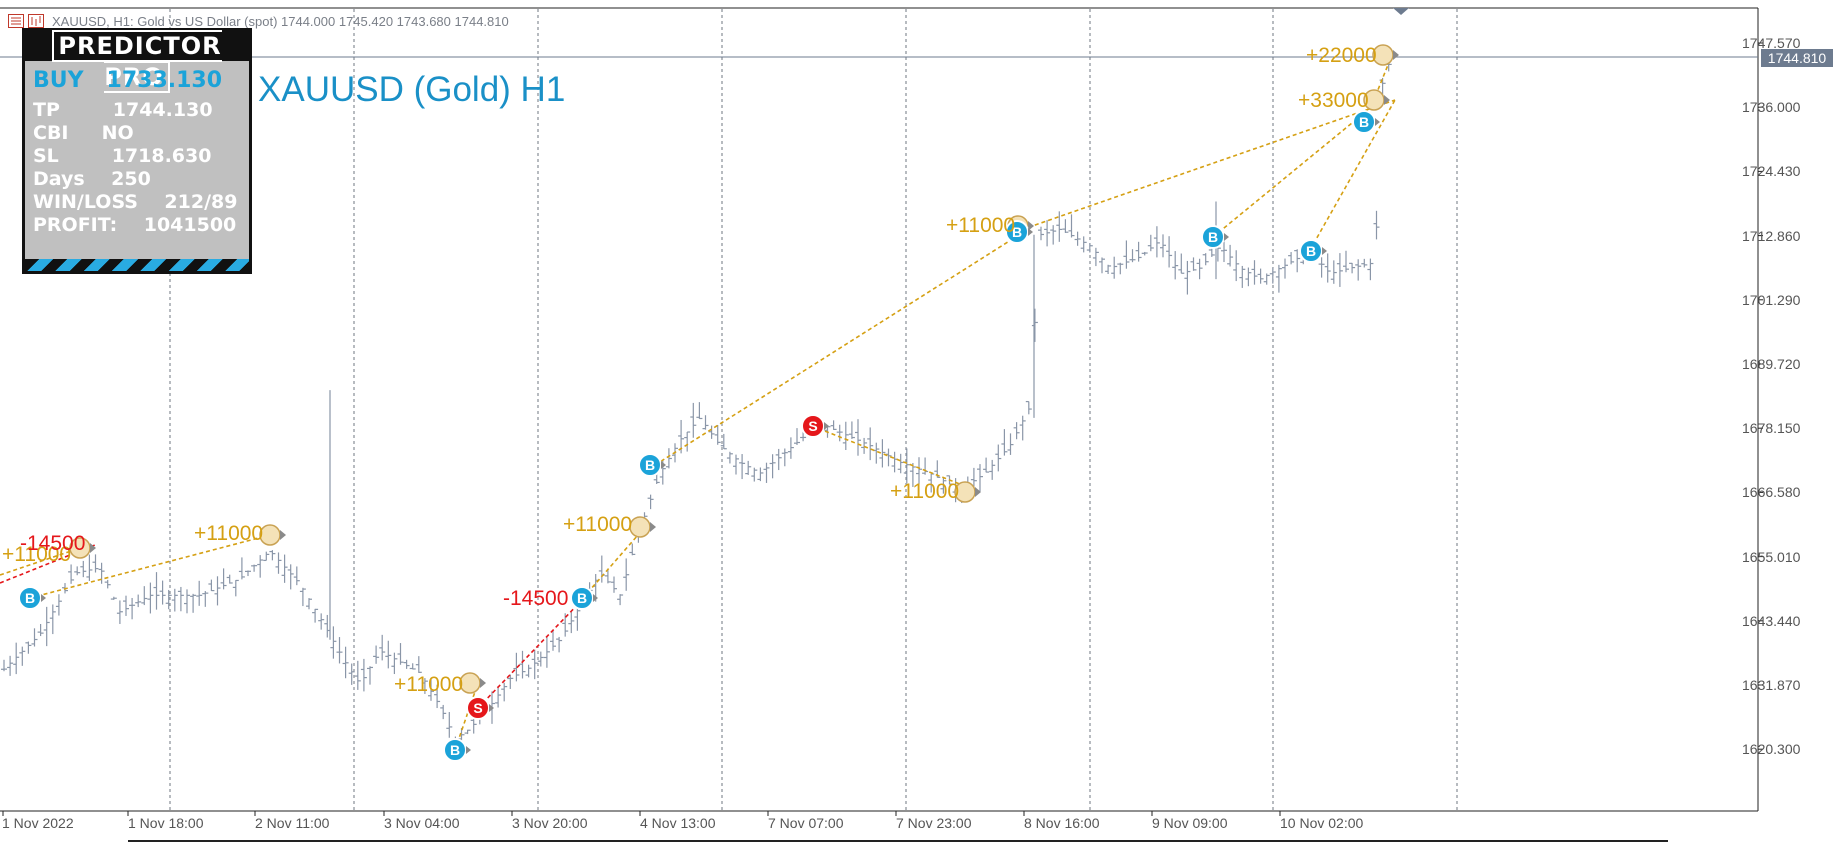  What do you see at coordinates (123, 110) in the screenshot?
I see `tp-row: TP 1744.130` at bounding box center [123, 110].